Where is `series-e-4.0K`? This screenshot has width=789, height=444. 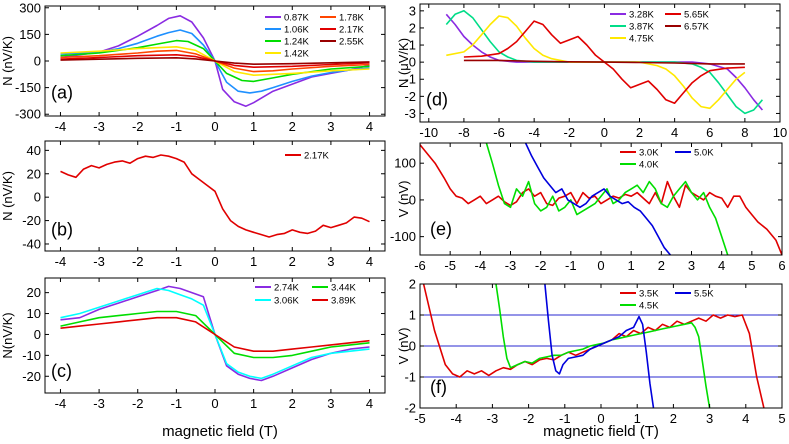
series-e-4.0K is located at coordinates (607, 199).